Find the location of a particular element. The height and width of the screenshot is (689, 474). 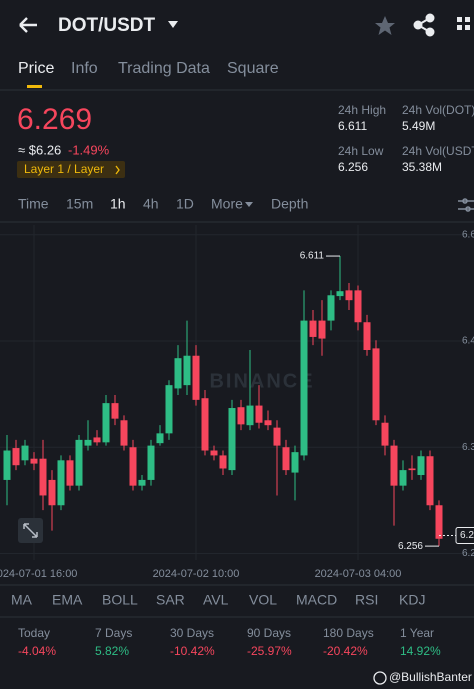

indicator: MA is located at coordinates (22, 600).